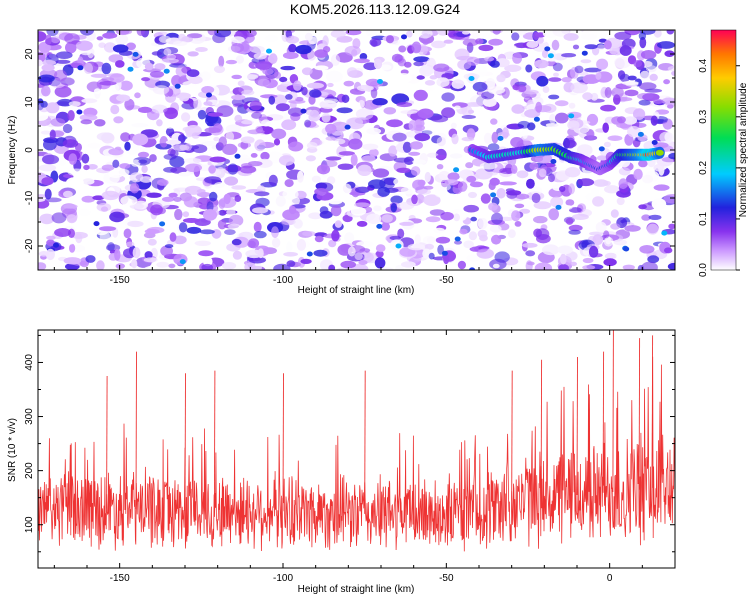 The height and width of the screenshot is (600, 750). Describe the element at coordinates (12, 150) in the screenshot. I see `spectrogram-y-axis-label: Frequency (Hz)` at that location.